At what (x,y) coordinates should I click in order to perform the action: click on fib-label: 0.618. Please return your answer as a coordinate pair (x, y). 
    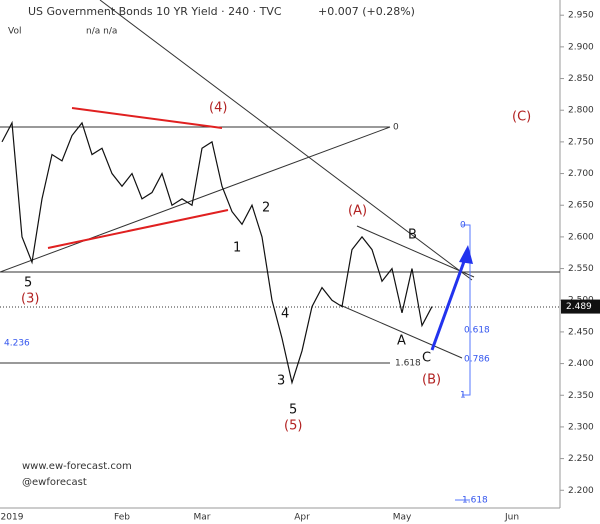
    Looking at the image, I should click on (477, 331).